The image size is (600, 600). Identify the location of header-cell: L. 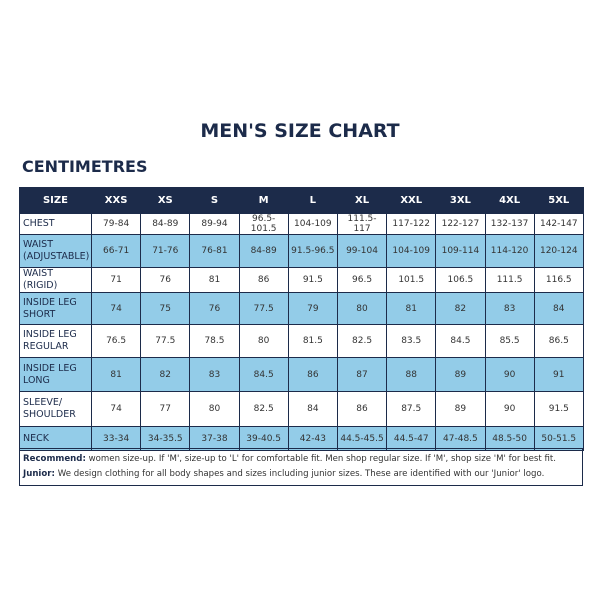
(312, 200).